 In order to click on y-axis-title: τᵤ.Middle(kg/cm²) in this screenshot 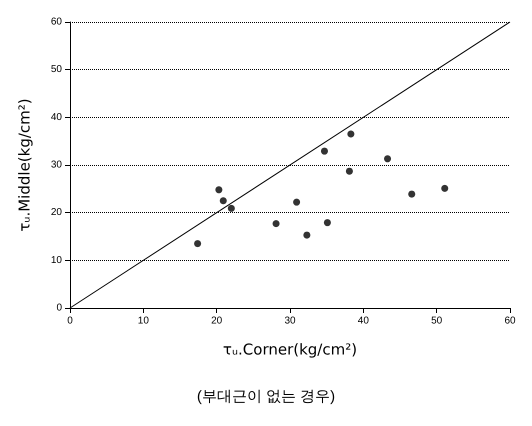, I will do `click(25, 165)`.